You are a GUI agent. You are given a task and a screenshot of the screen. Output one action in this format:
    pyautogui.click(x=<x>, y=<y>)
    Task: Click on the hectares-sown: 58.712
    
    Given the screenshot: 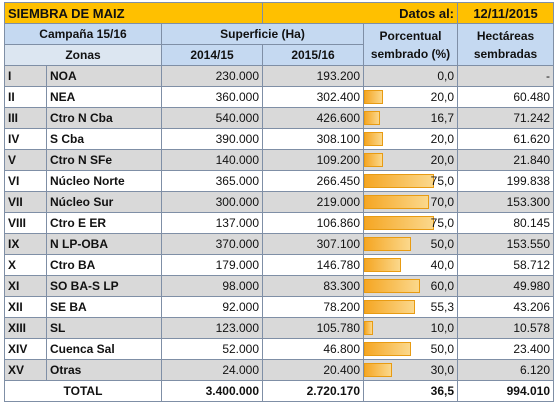 What is the action you would take?
    pyautogui.click(x=506, y=265)
    